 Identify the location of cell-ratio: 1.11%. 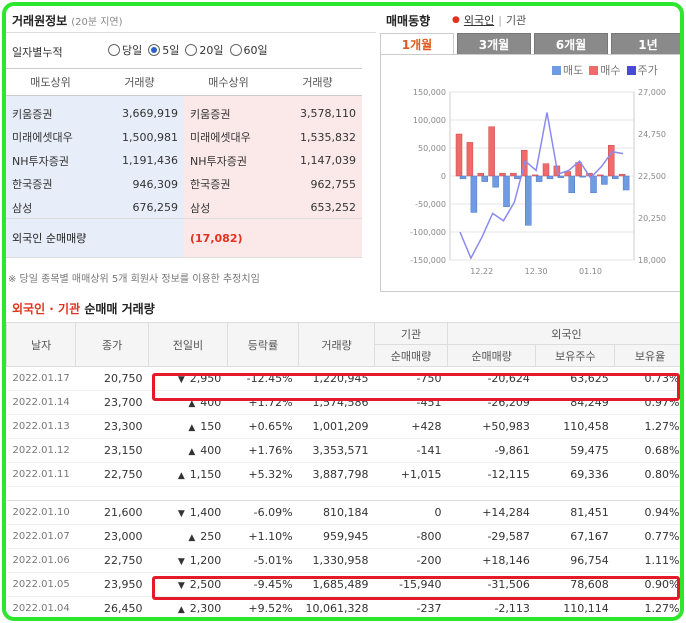
(647, 560).